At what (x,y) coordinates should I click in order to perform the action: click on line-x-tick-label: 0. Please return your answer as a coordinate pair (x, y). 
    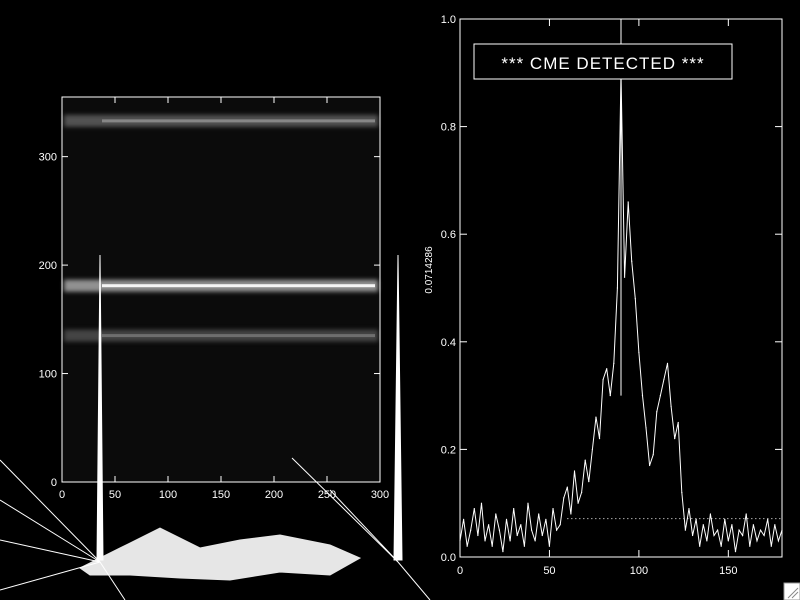
    Looking at the image, I should click on (460, 571).